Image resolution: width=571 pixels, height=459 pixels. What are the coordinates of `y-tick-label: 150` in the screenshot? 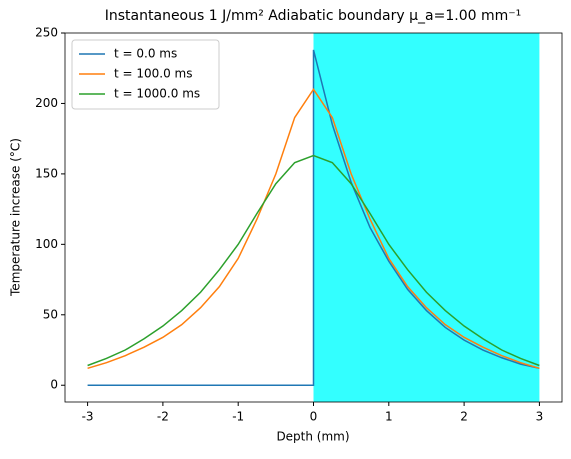 It's located at (46, 173).